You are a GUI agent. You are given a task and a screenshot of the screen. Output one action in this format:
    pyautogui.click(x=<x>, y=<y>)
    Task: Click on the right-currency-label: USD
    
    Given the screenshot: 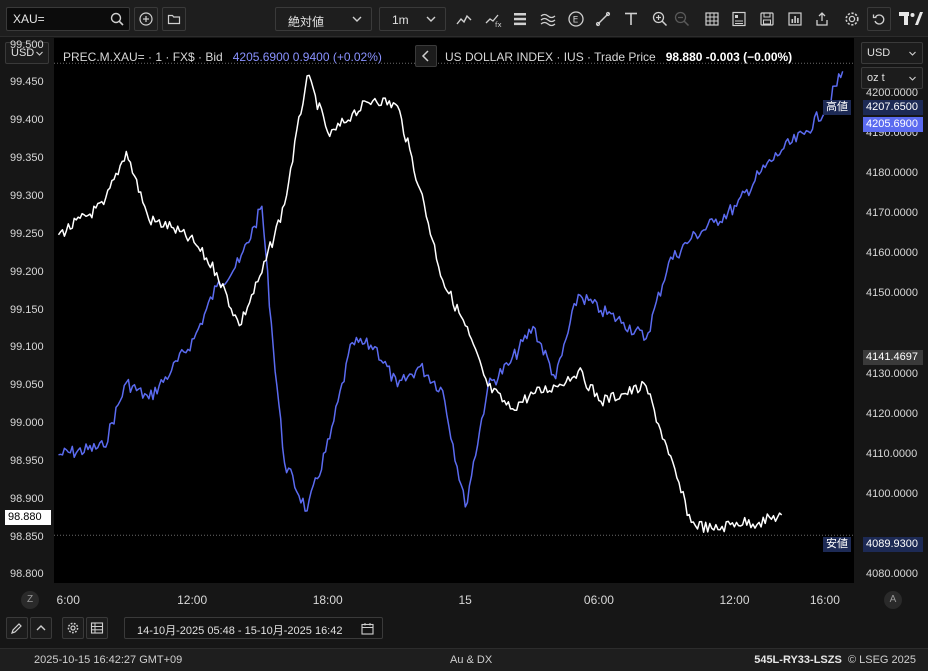 What is the action you would take?
    pyautogui.click(x=879, y=53)
    